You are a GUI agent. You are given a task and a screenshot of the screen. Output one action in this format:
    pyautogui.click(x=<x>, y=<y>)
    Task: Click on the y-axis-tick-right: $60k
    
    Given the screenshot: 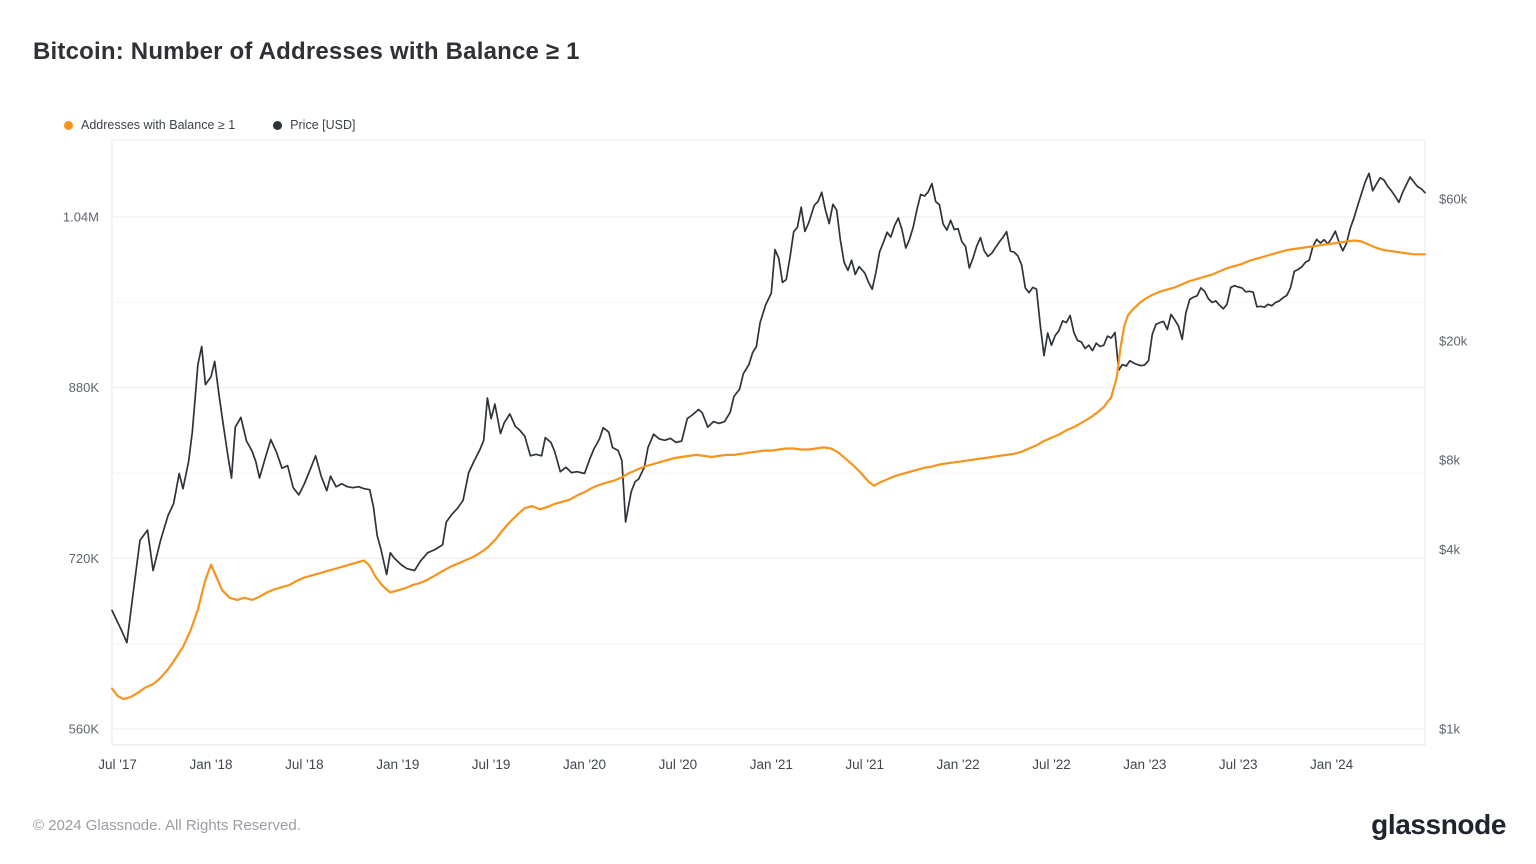 What is the action you would take?
    pyautogui.click(x=1453, y=199)
    